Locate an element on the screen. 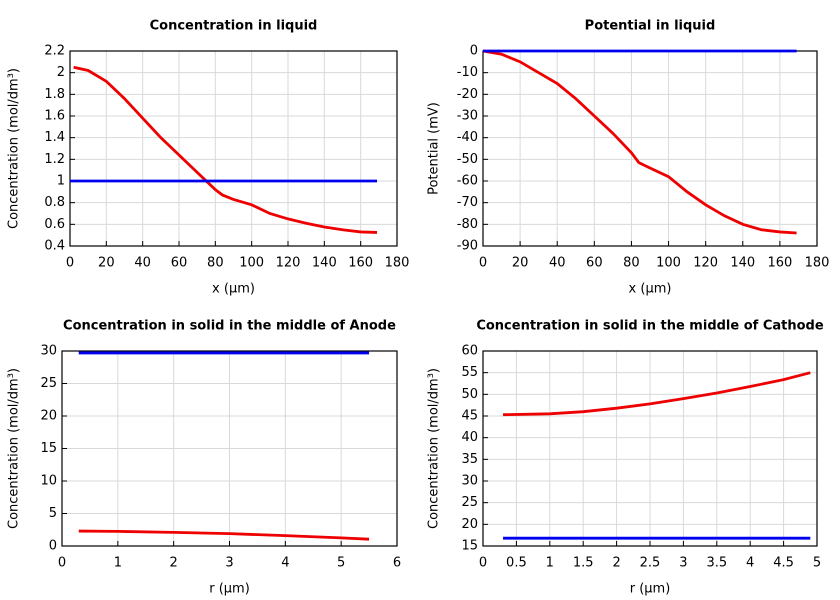 The width and height of the screenshot is (840, 600). y-tick-label: 1.6 is located at coordinates (54, 116).